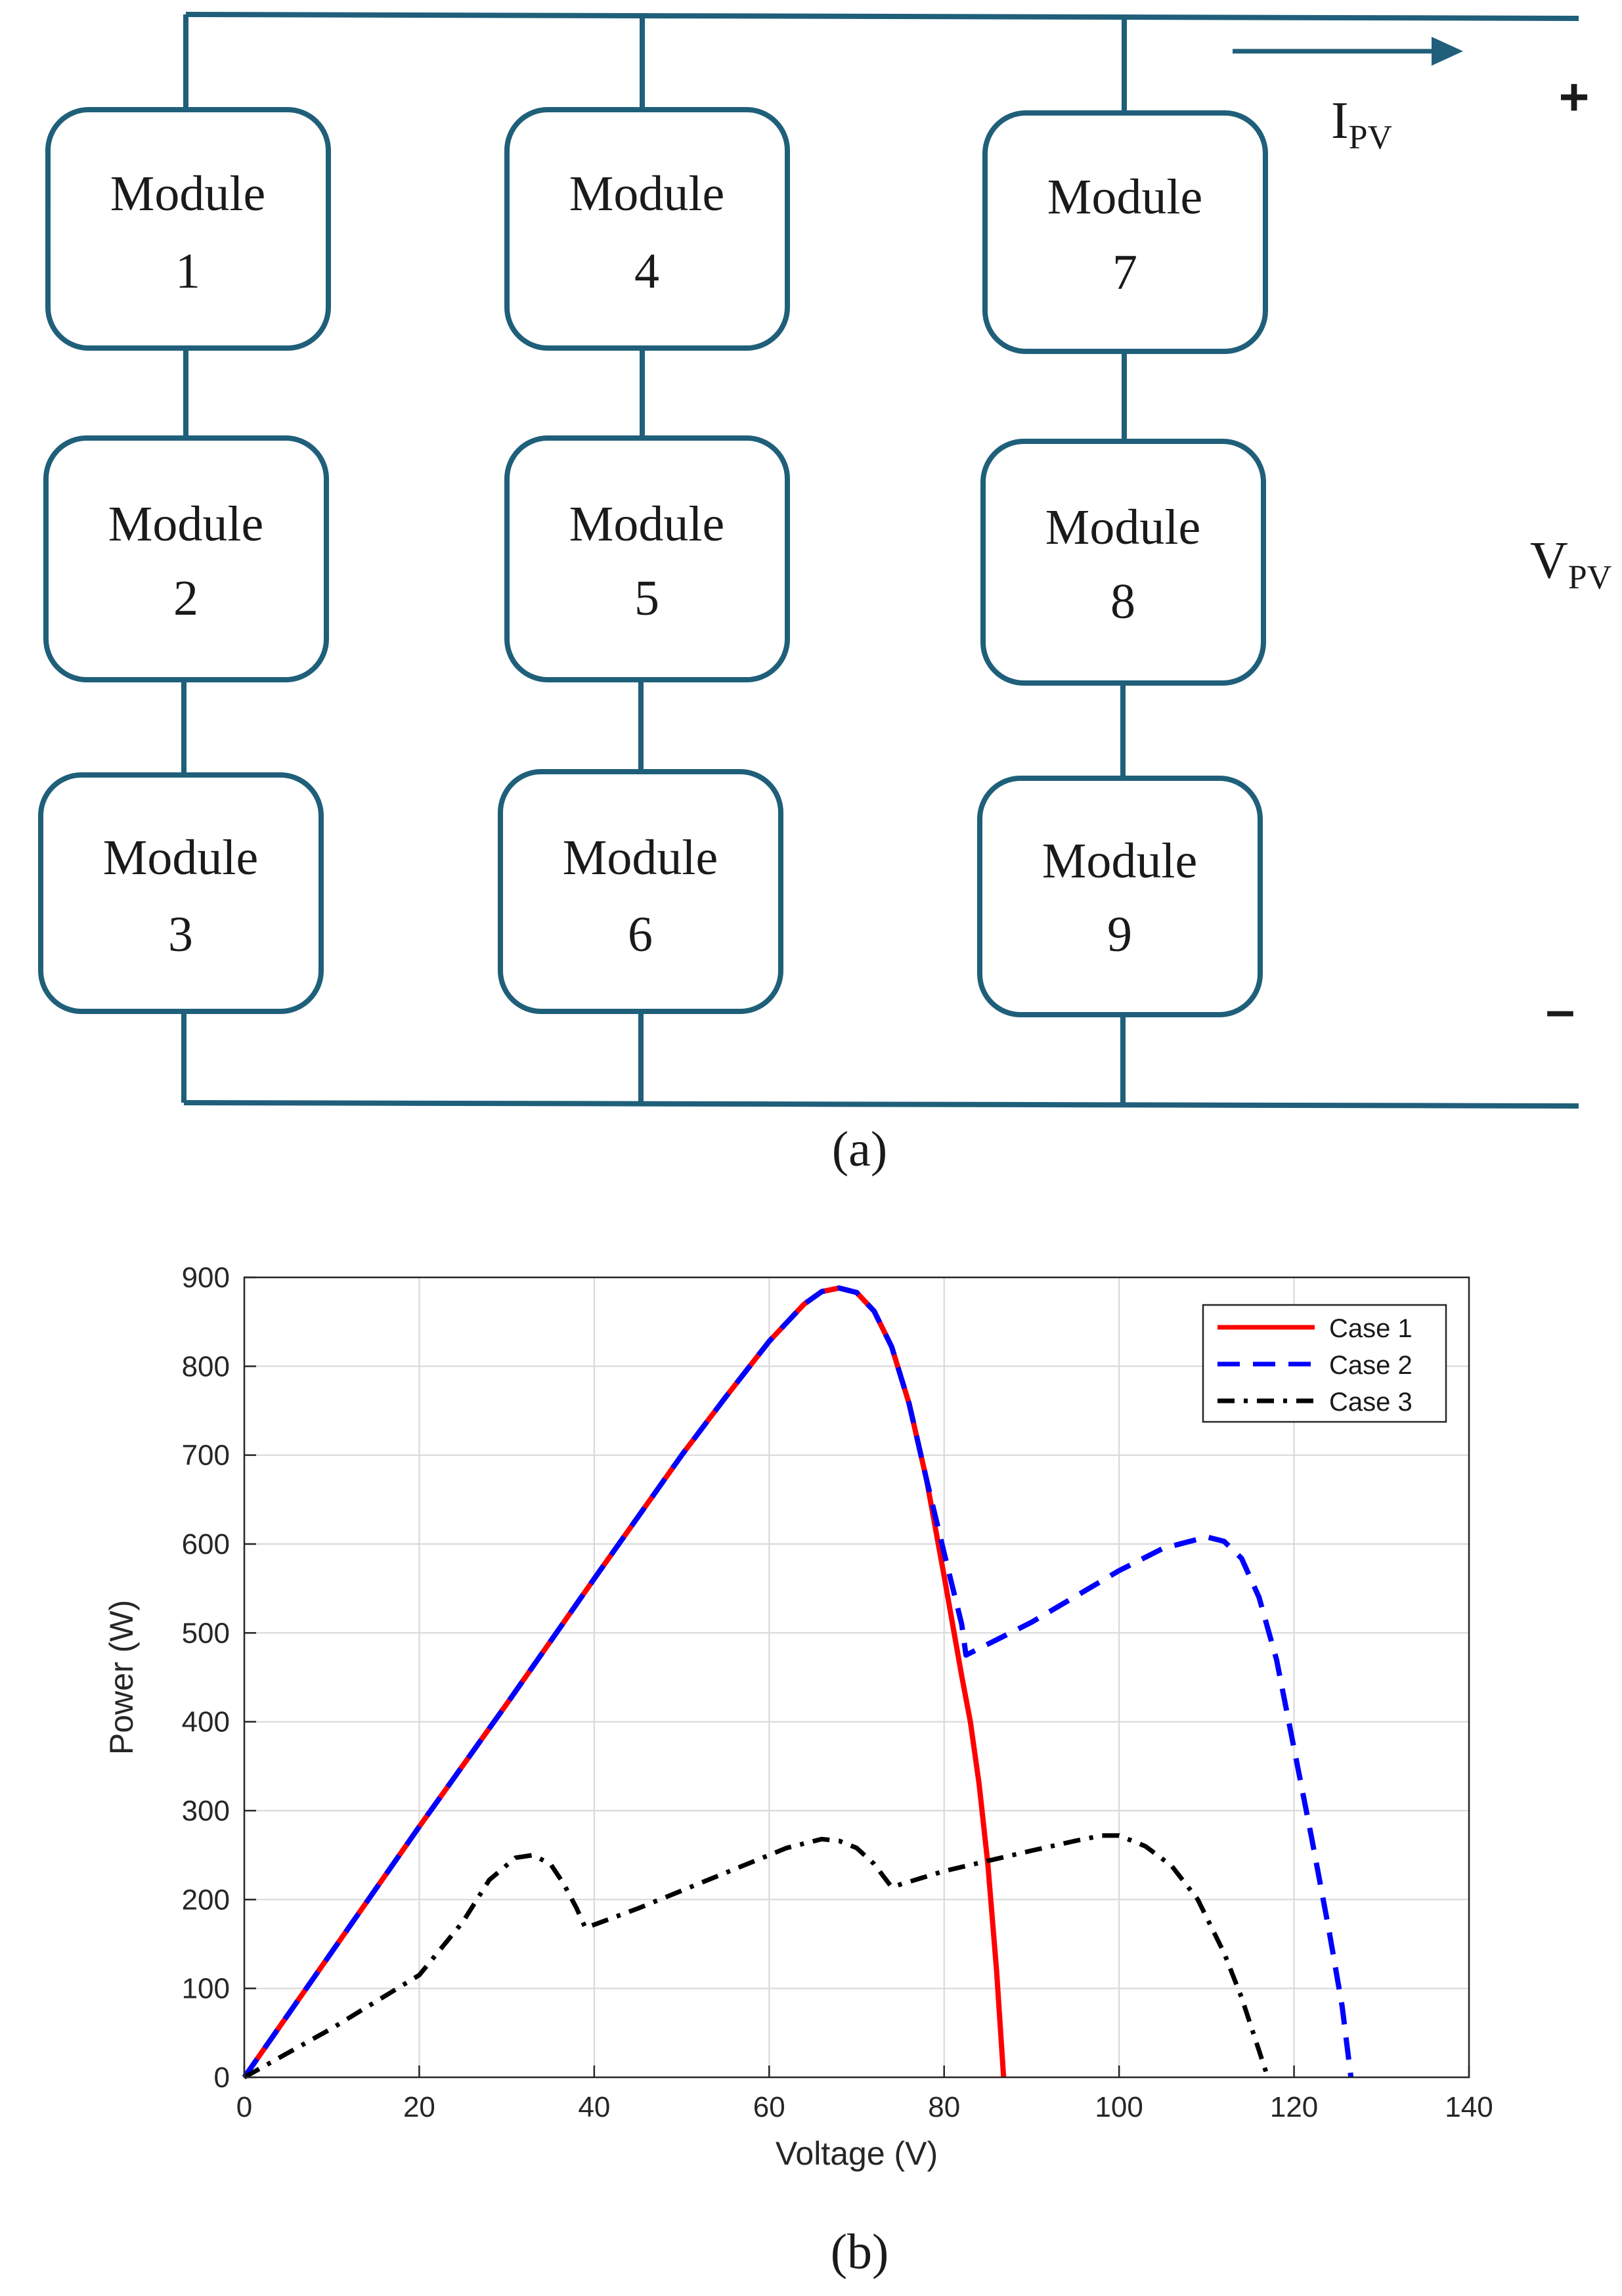 The width and height of the screenshot is (1622, 2296). What do you see at coordinates (1362, 124) in the screenshot?
I see `current-label: IPV` at bounding box center [1362, 124].